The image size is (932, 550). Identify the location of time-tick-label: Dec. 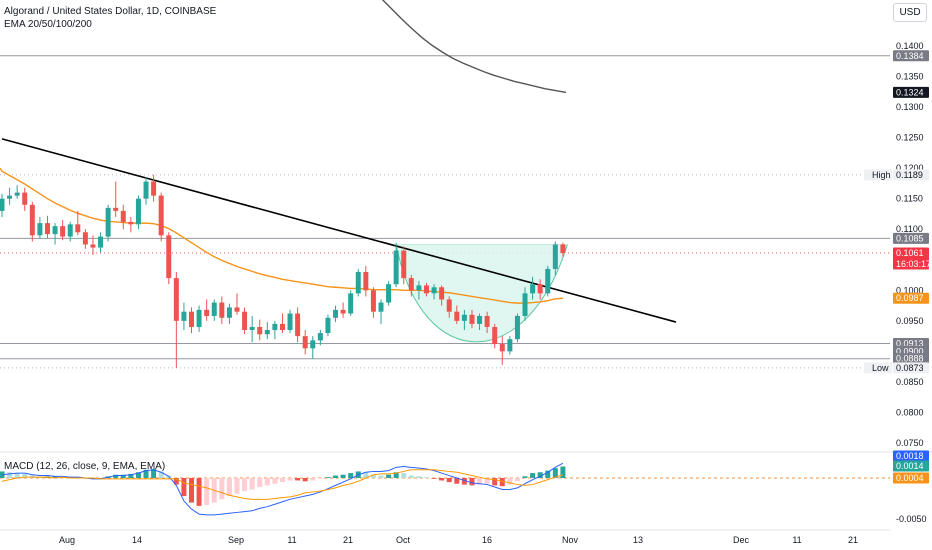
(741, 540).